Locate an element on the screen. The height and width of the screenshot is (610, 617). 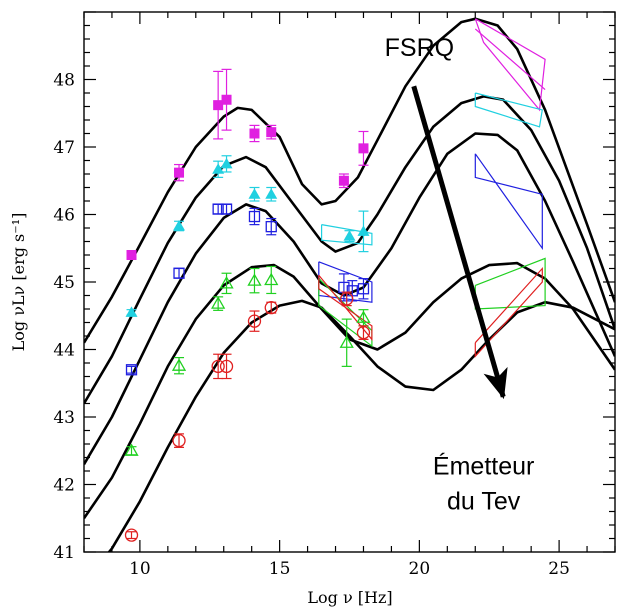
trend-arrow is located at coordinates (459, 242).